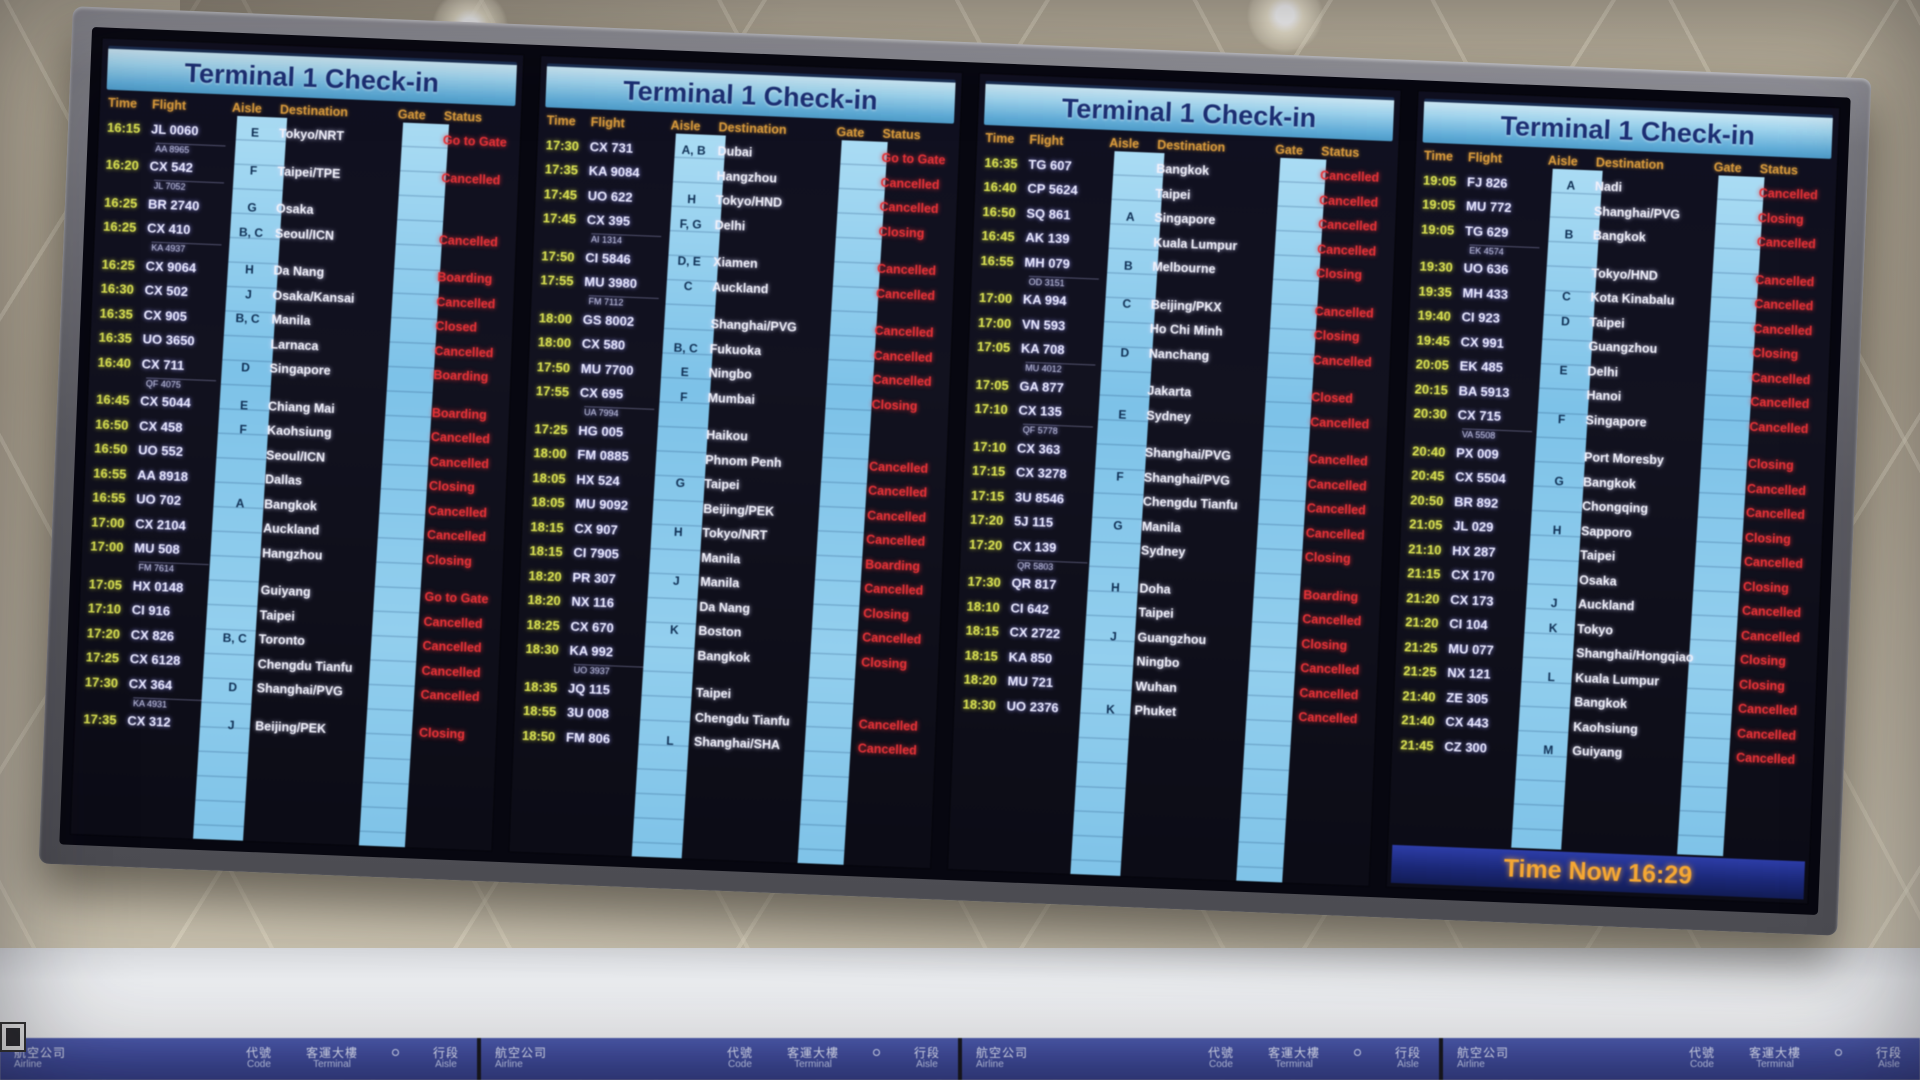  I want to click on flight-cell: TG 607, so click(1050, 165).